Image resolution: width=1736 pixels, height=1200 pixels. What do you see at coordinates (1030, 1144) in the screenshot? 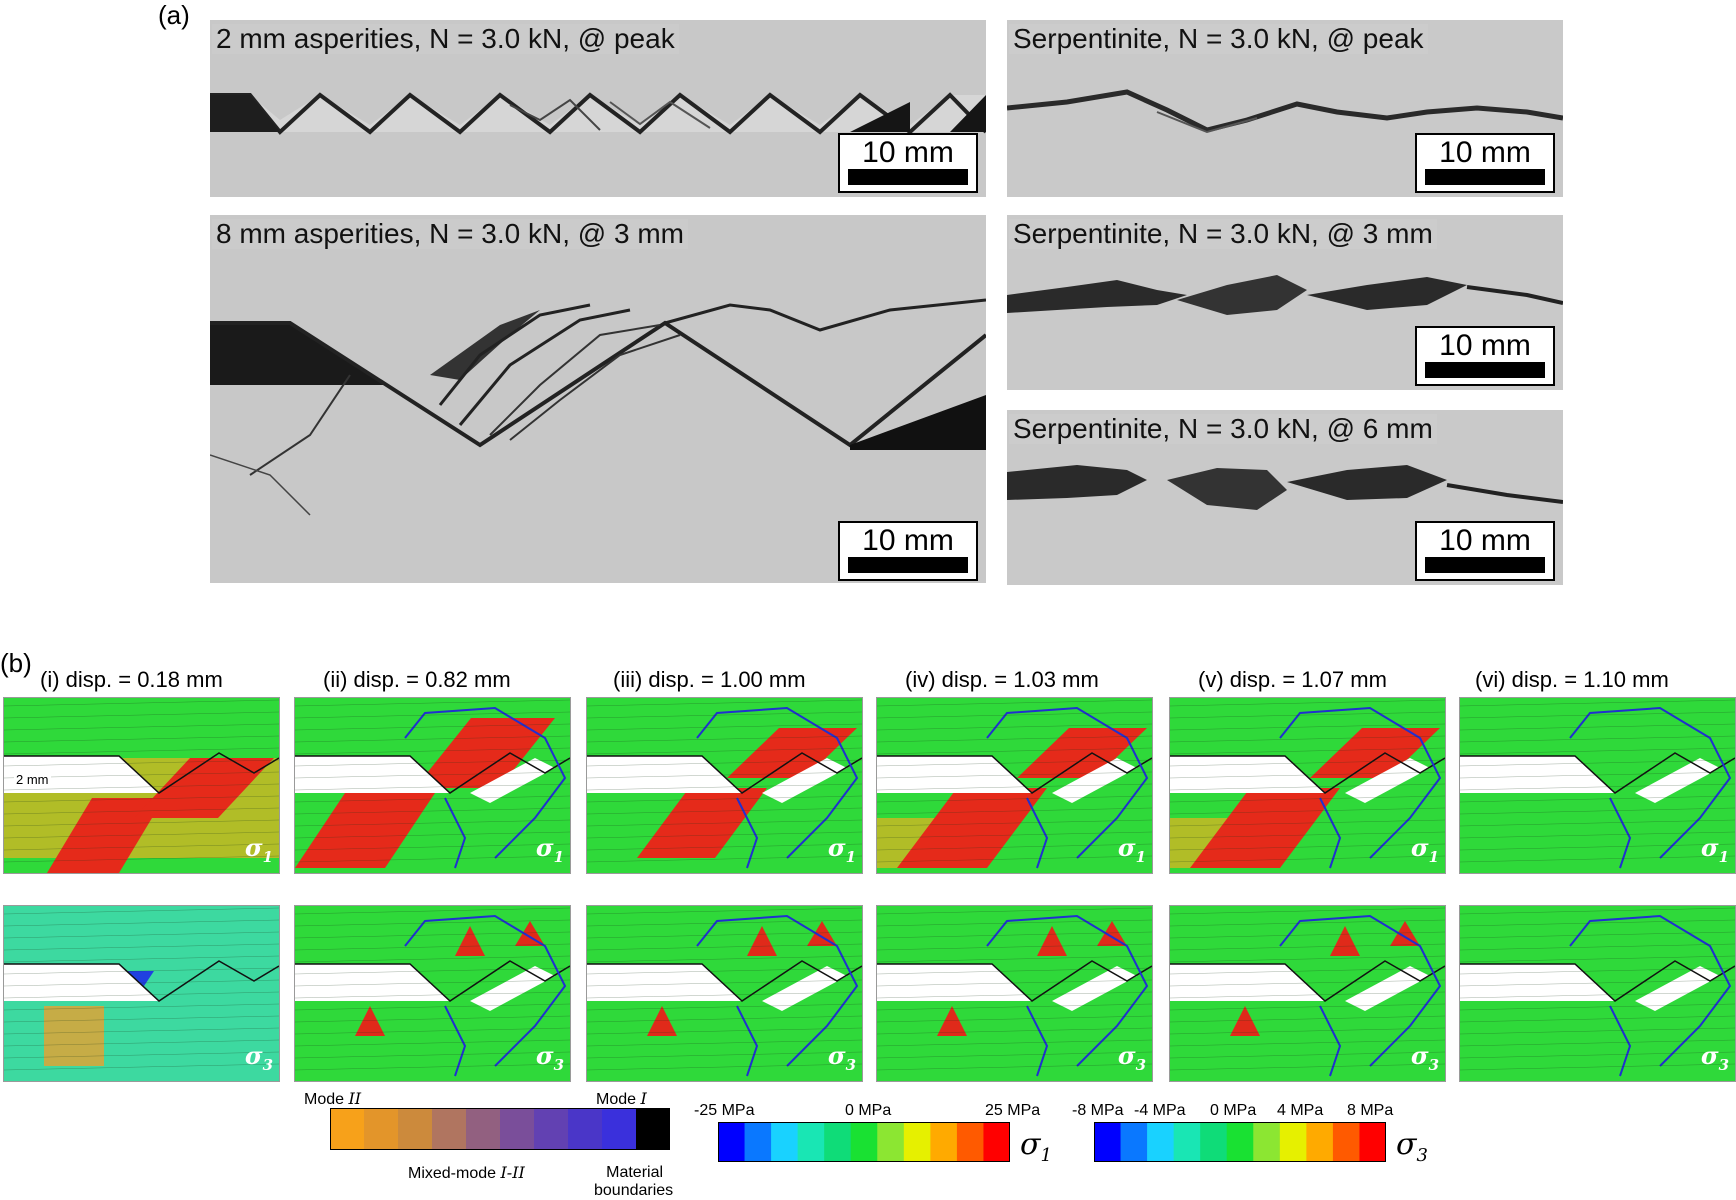
I see `sigma1-legend-sigma: σ` at bounding box center [1030, 1144].